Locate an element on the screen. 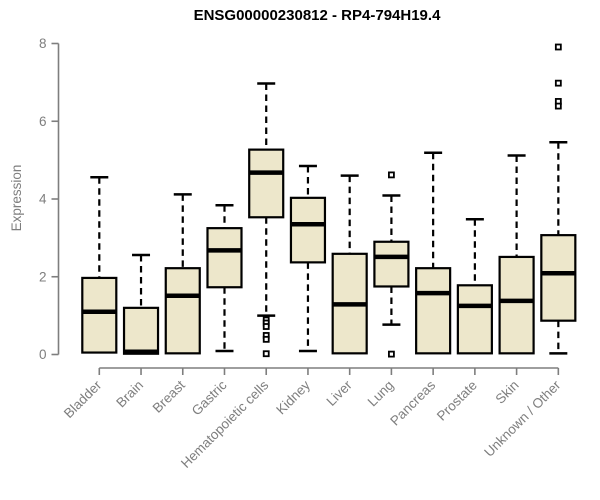 The image size is (600, 500). x-tick-label-gastric: Gastric is located at coordinates (209, 397).